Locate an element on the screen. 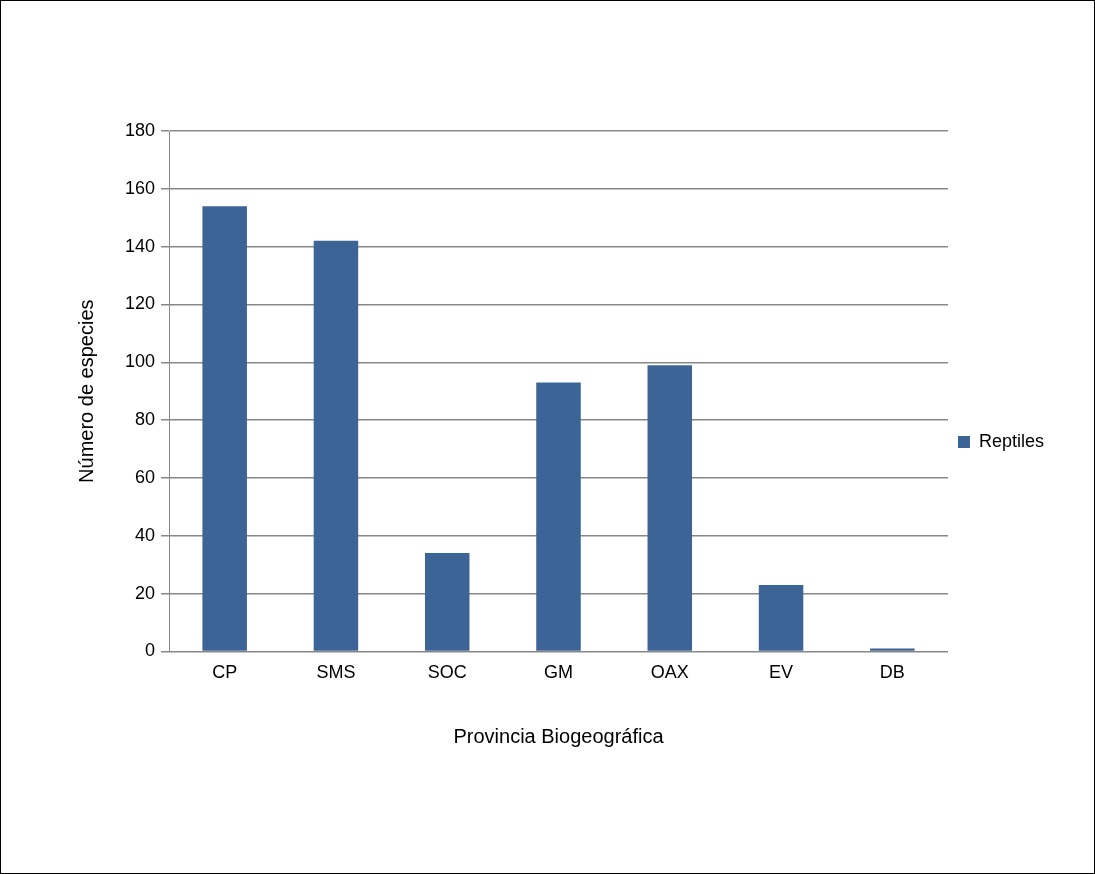 This screenshot has height=874, width=1095. y-tick-label: 180 is located at coordinates (140, 129).